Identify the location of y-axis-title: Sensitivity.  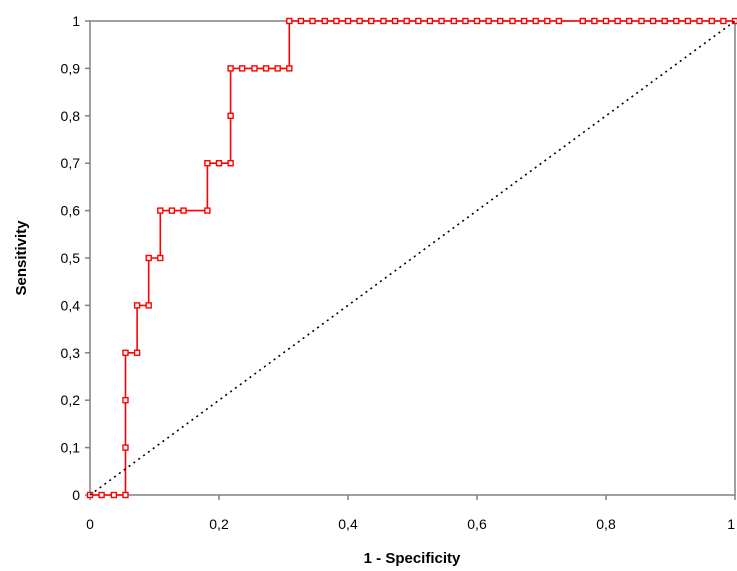
(21, 258).